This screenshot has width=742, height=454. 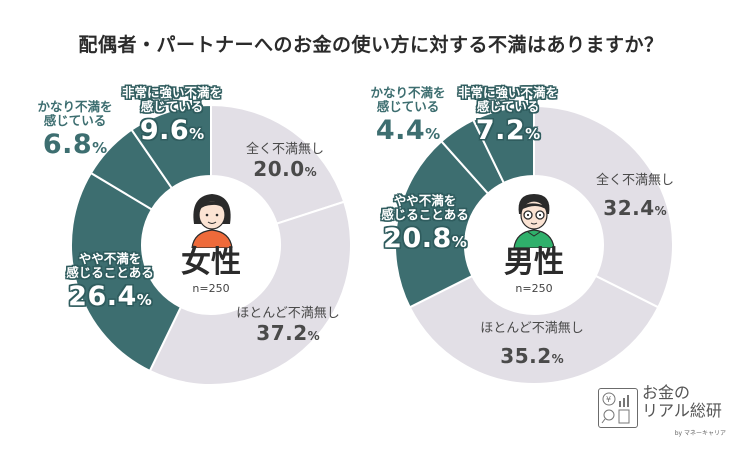 I want to click on gender-label: 男性, so click(x=534, y=262).